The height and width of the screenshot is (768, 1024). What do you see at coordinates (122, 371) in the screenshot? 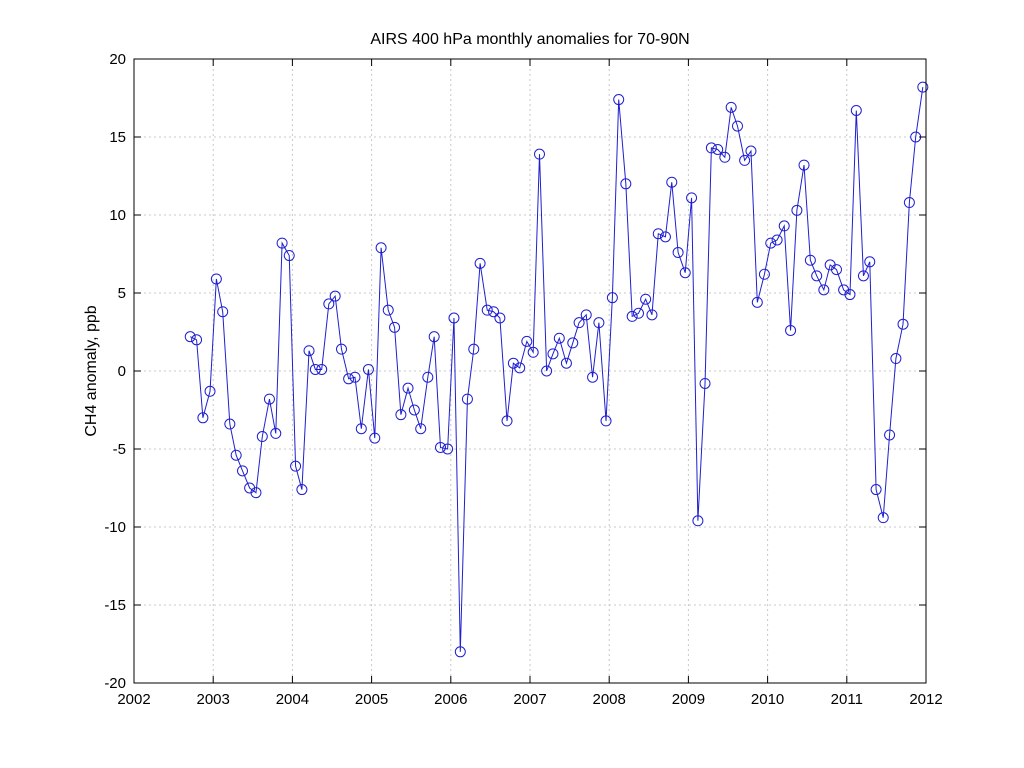
I see `y-tick-label: 0` at bounding box center [122, 371].